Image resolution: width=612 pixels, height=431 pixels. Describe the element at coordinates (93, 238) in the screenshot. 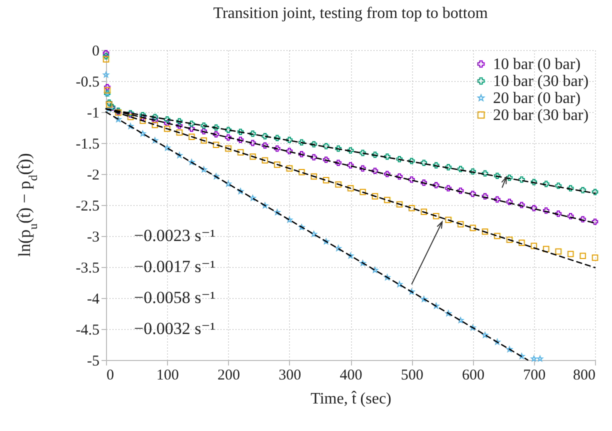

I see `y-tick-label: -3` at that location.